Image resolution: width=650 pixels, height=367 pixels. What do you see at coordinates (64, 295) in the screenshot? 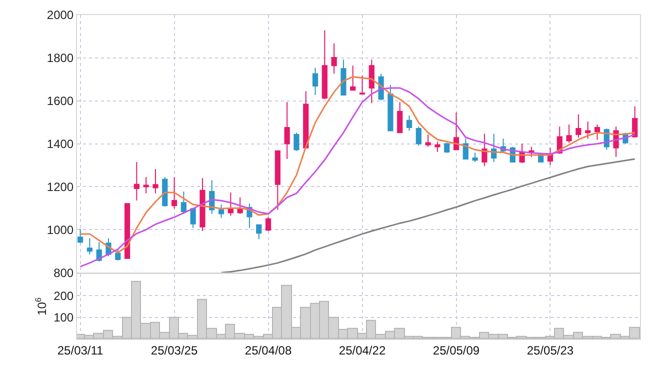
I see `y-tick-label: 200` at bounding box center [64, 295].